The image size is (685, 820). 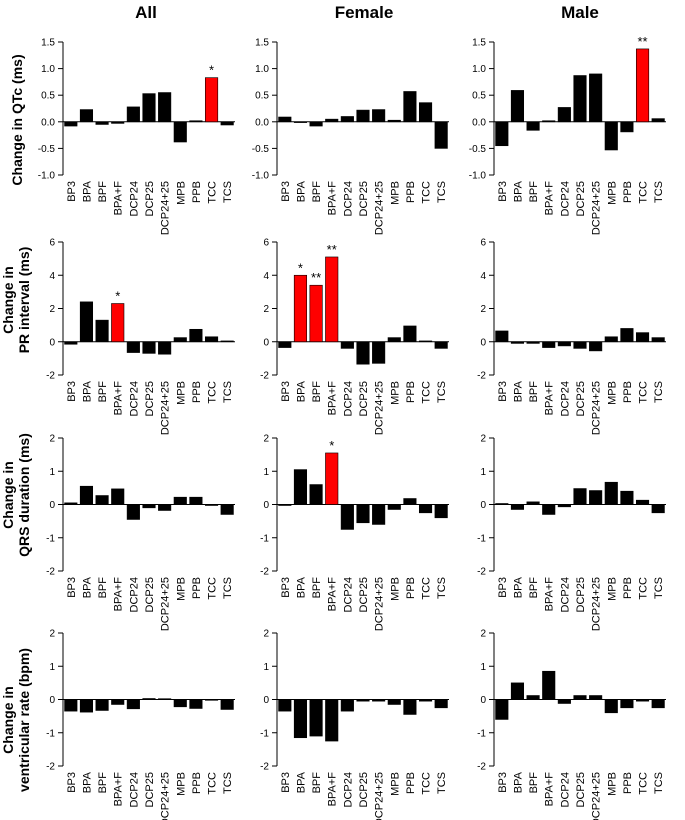 I want to click on y-tick-label: 0.0, so click(x=262, y=122).